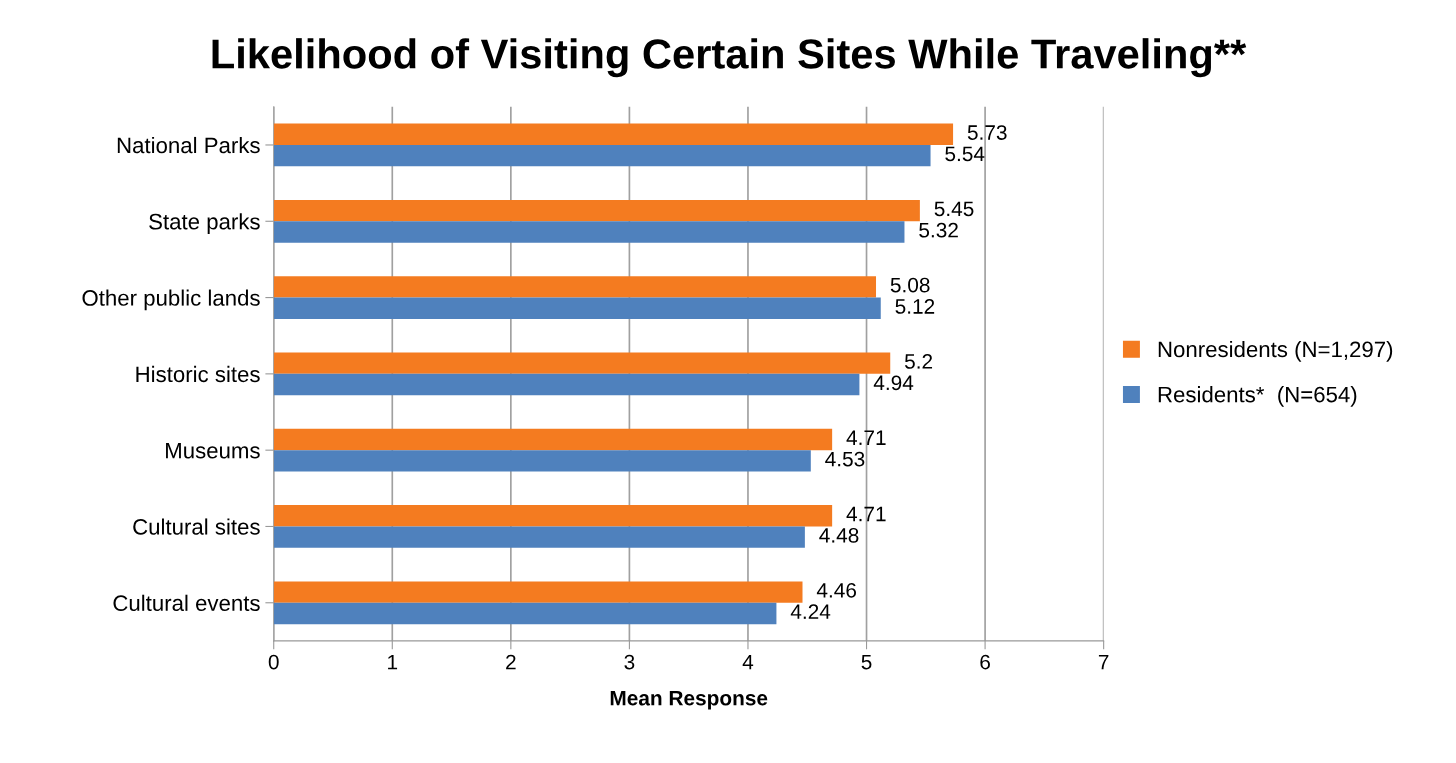 This screenshot has width=1456, height=763. I want to click on data-label: 5.73, so click(987, 132).